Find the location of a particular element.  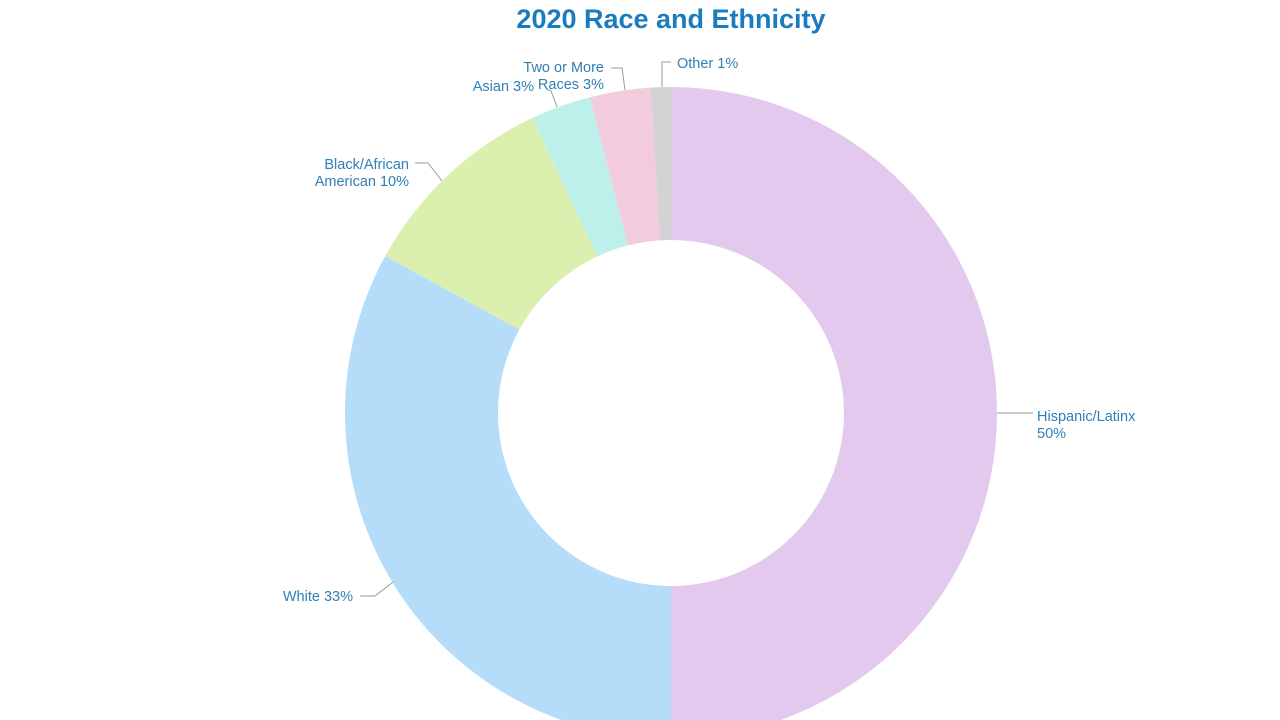

label-text: Asian 3% is located at coordinates (503, 87).